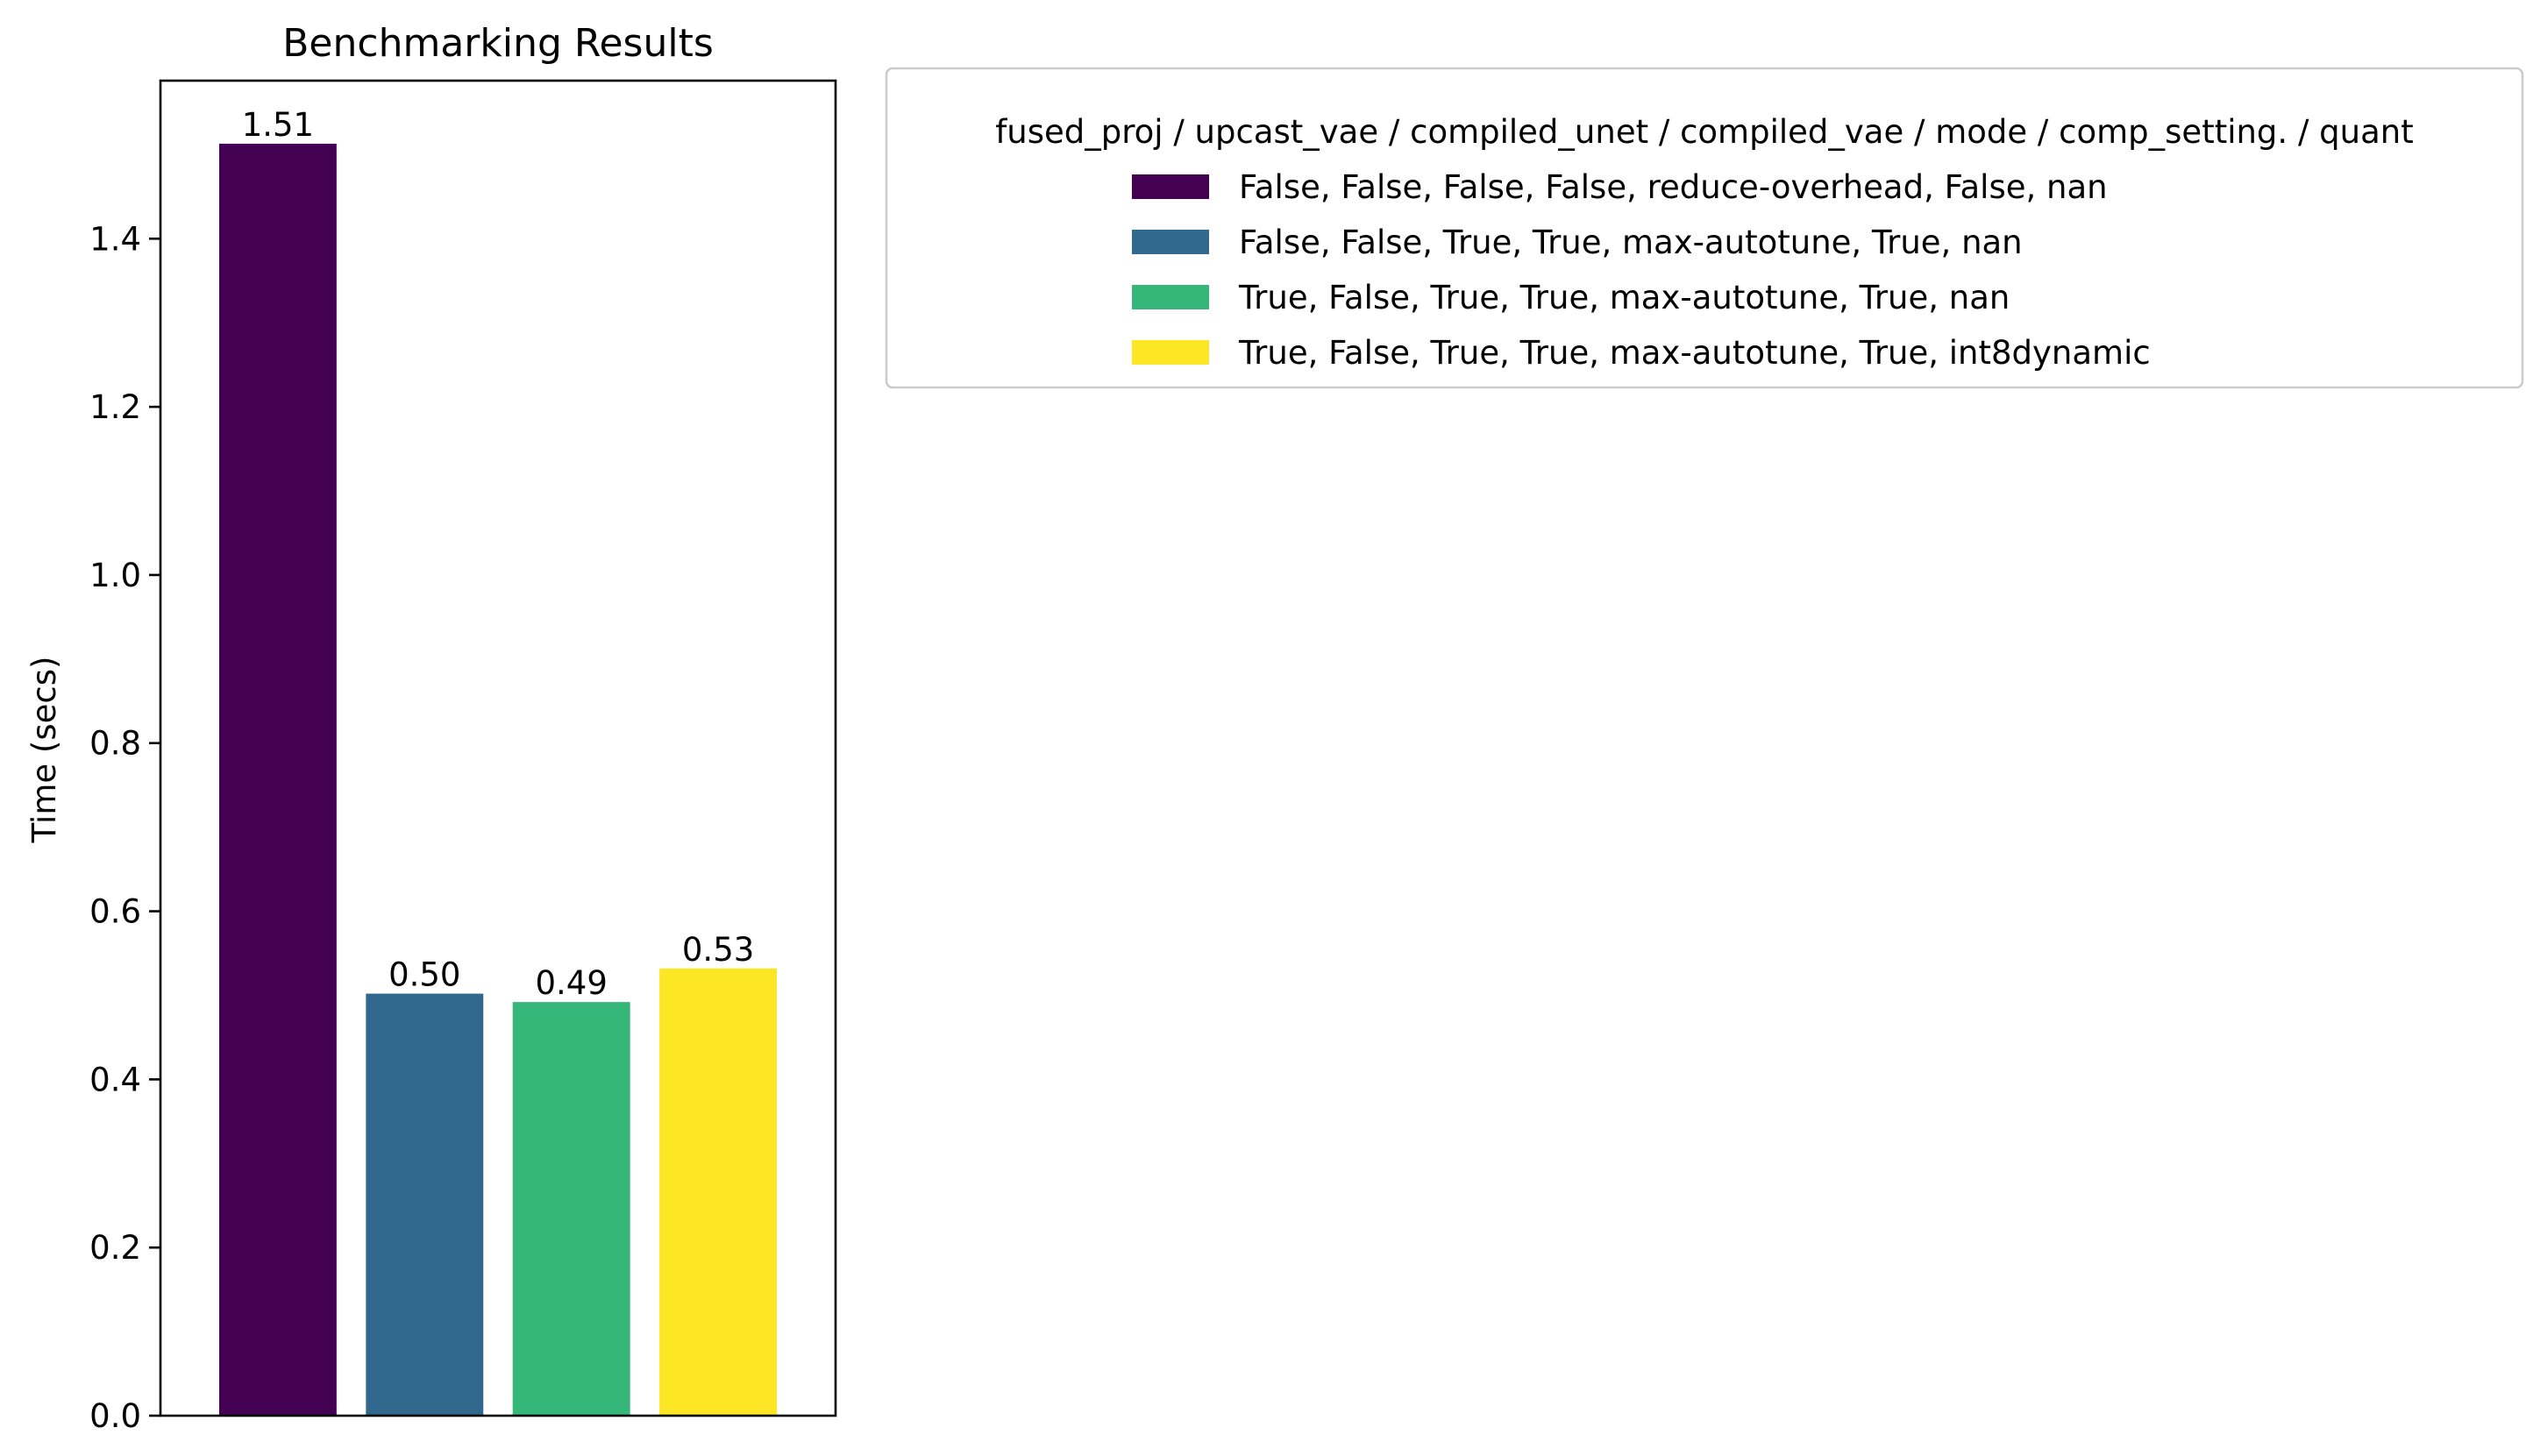 The height and width of the screenshot is (1456, 2533). I want to click on value-labels-layer: 1.51 0.50 0.49 0.53, so click(498, 554).